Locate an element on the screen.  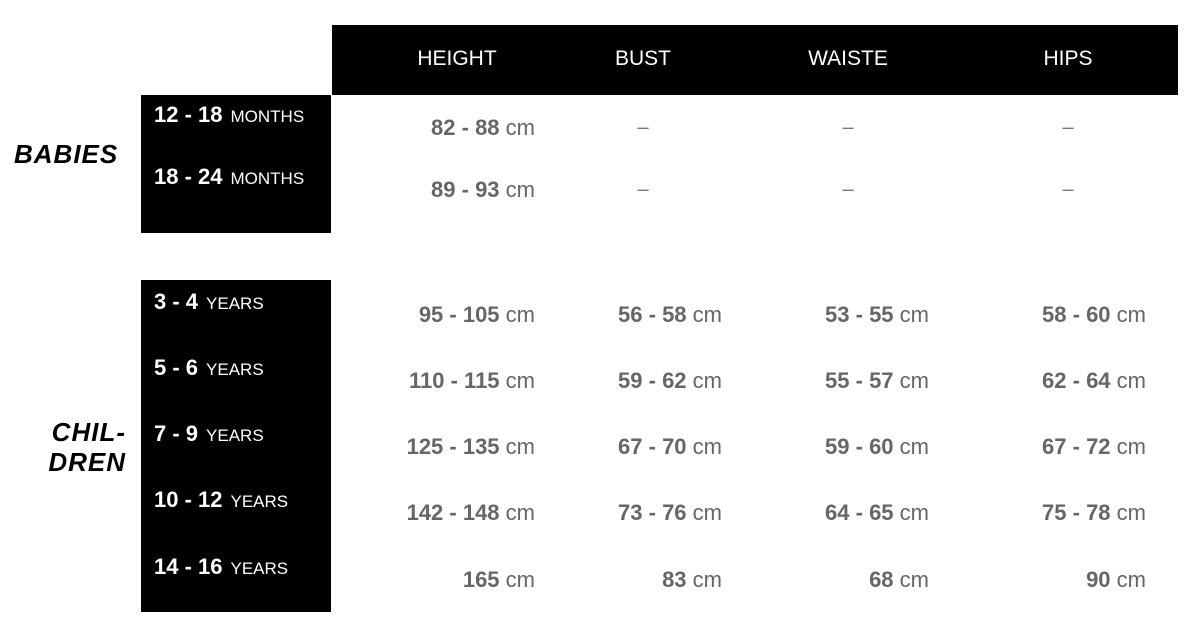
measurement-value: 89 - 93 cm is located at coordinates (483, 190).